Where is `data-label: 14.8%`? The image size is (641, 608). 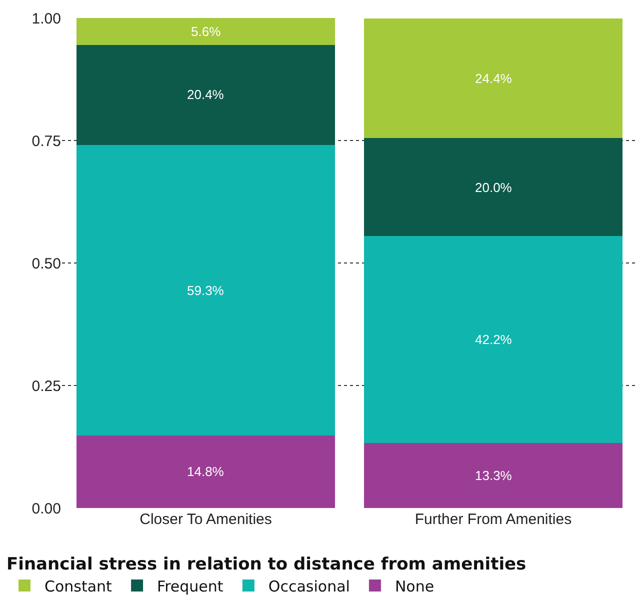
data-label: 14.8% is located at coordinates (205, 471).